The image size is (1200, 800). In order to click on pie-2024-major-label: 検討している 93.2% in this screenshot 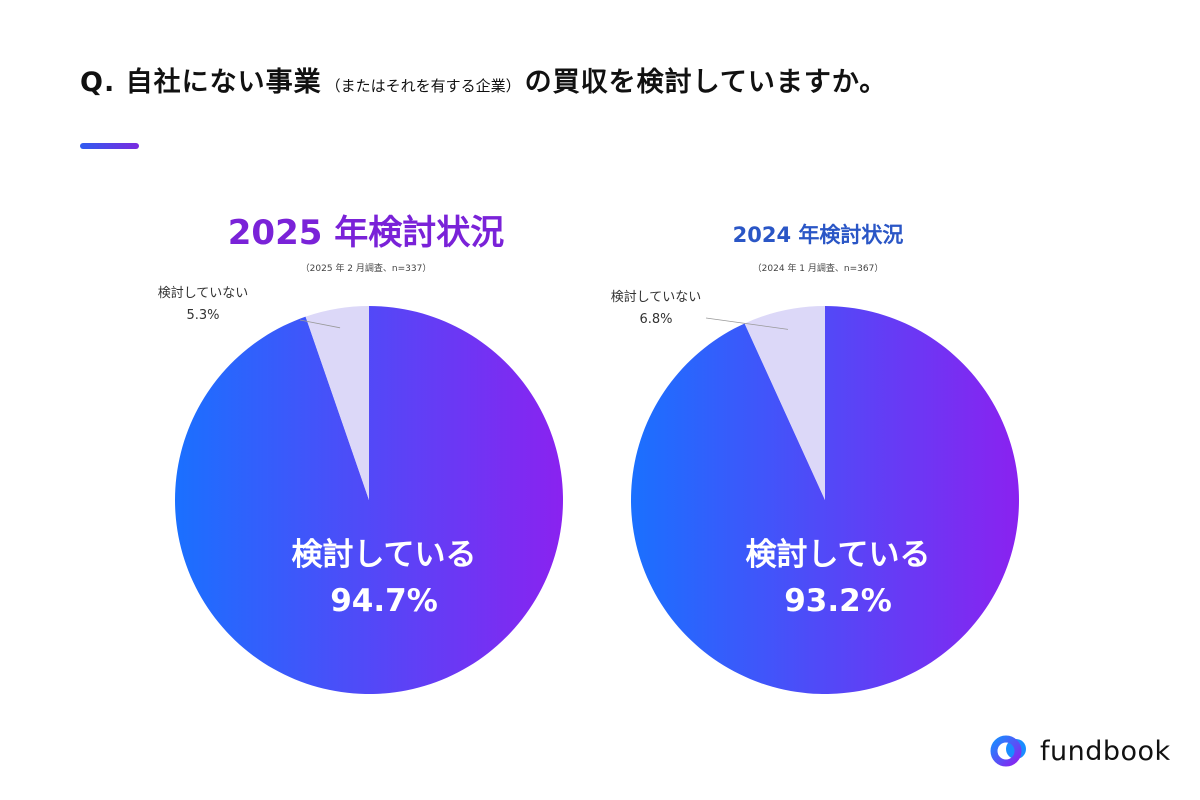, I will do `click(837, 578)`.